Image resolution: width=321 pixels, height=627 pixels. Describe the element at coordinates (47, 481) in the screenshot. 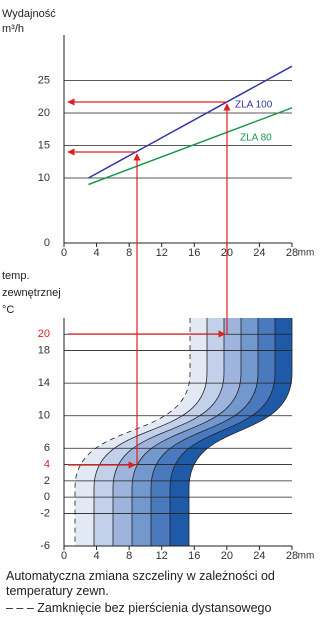

I see `y-tick-label: 2` at that location.